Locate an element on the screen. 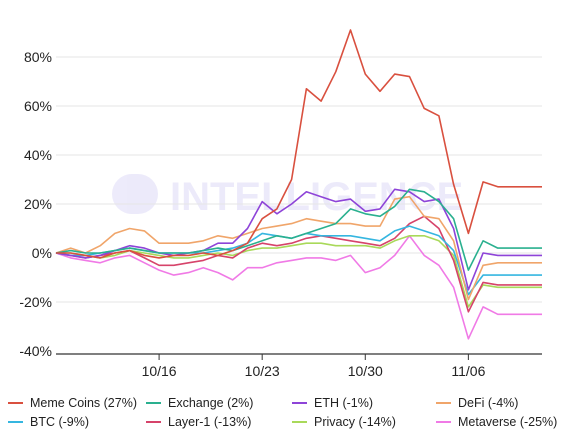  x-tick-label: 11/06 is located at coordinates (468, 371).